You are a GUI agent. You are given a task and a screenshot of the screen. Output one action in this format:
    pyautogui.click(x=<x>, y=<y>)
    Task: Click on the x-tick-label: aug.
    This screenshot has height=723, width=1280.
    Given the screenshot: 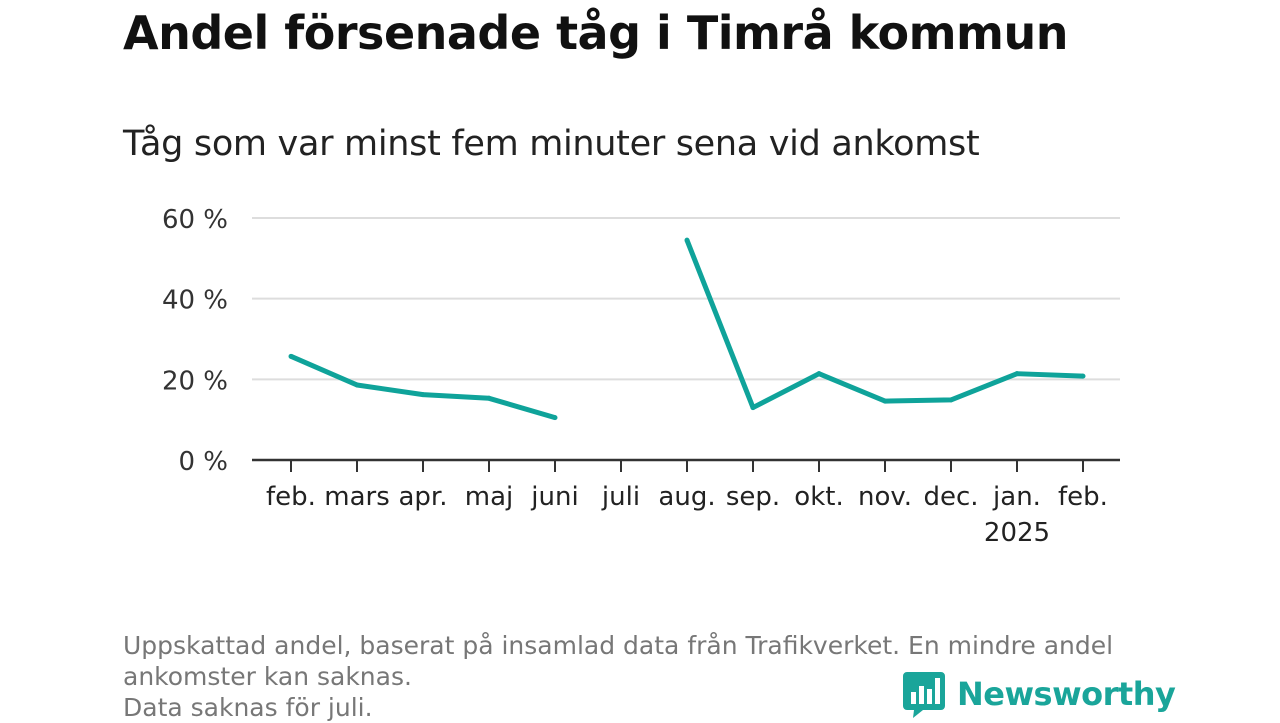 What is the action you would take?
    pyautogui.click(x=686, y=497)
    